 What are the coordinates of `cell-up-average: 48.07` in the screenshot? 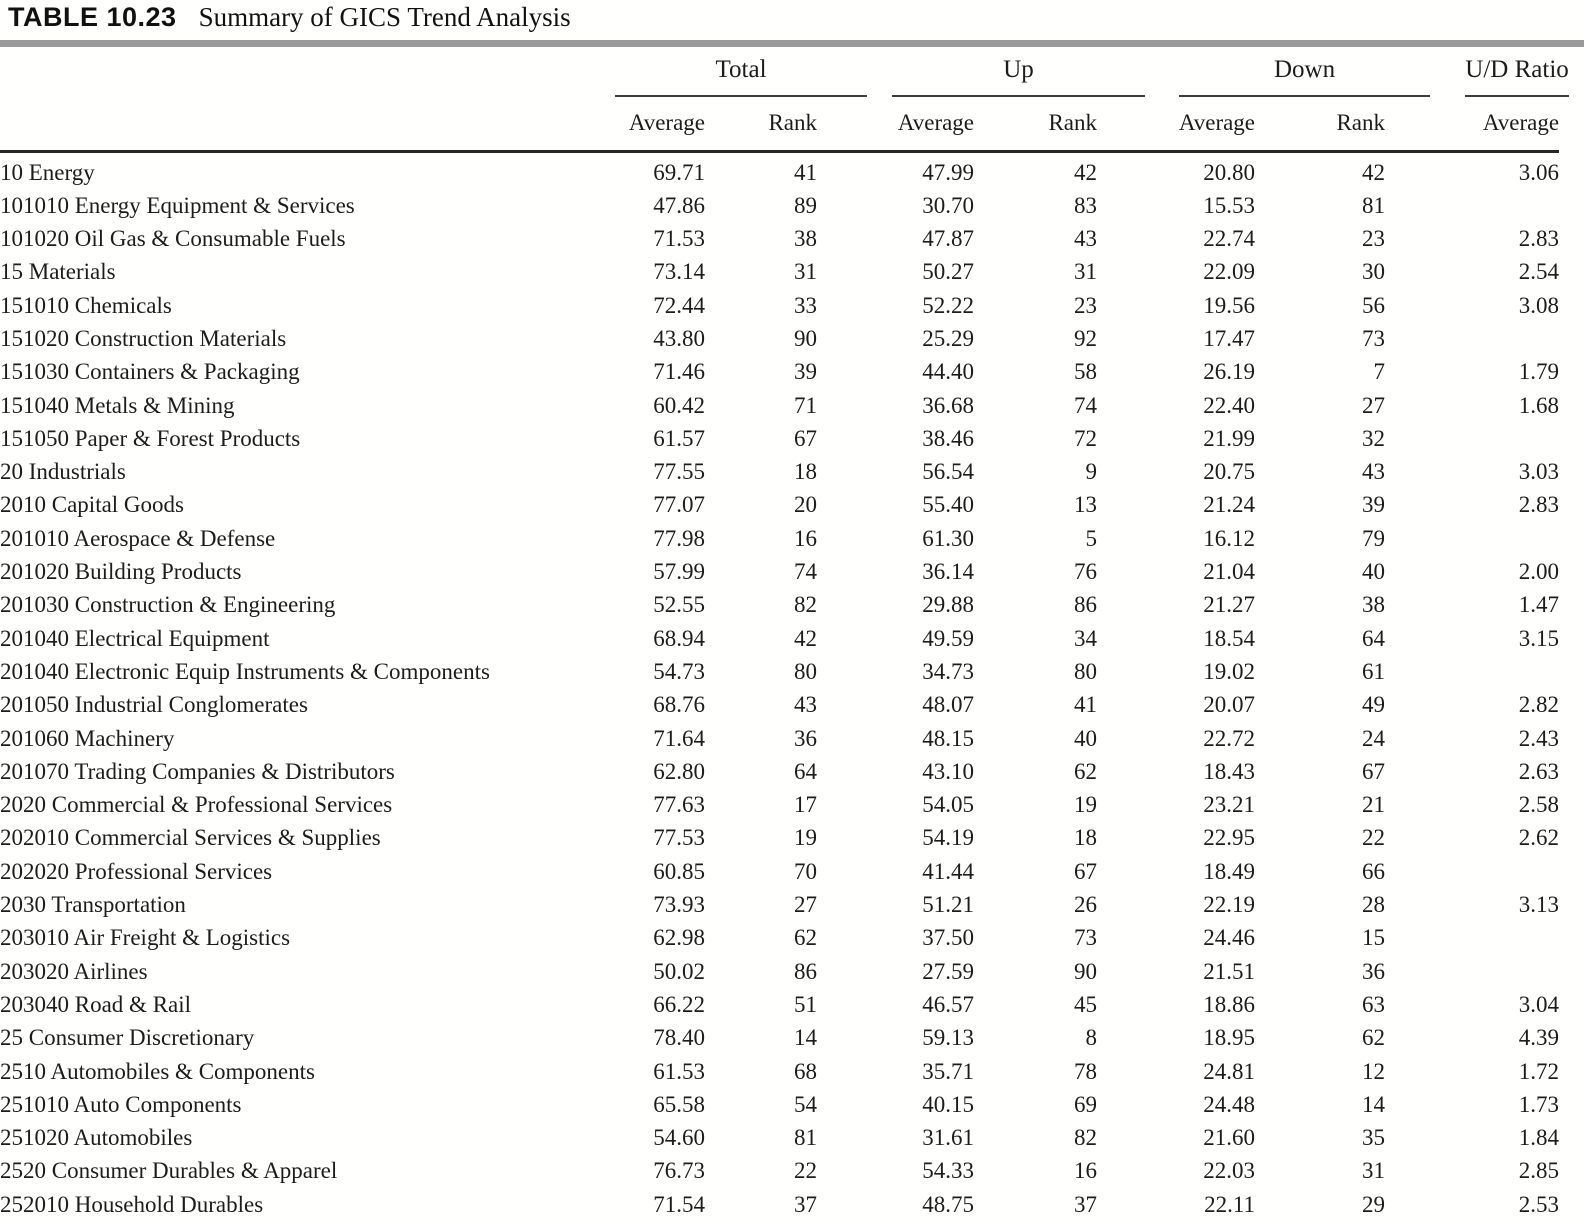 It's located at (948, 705).